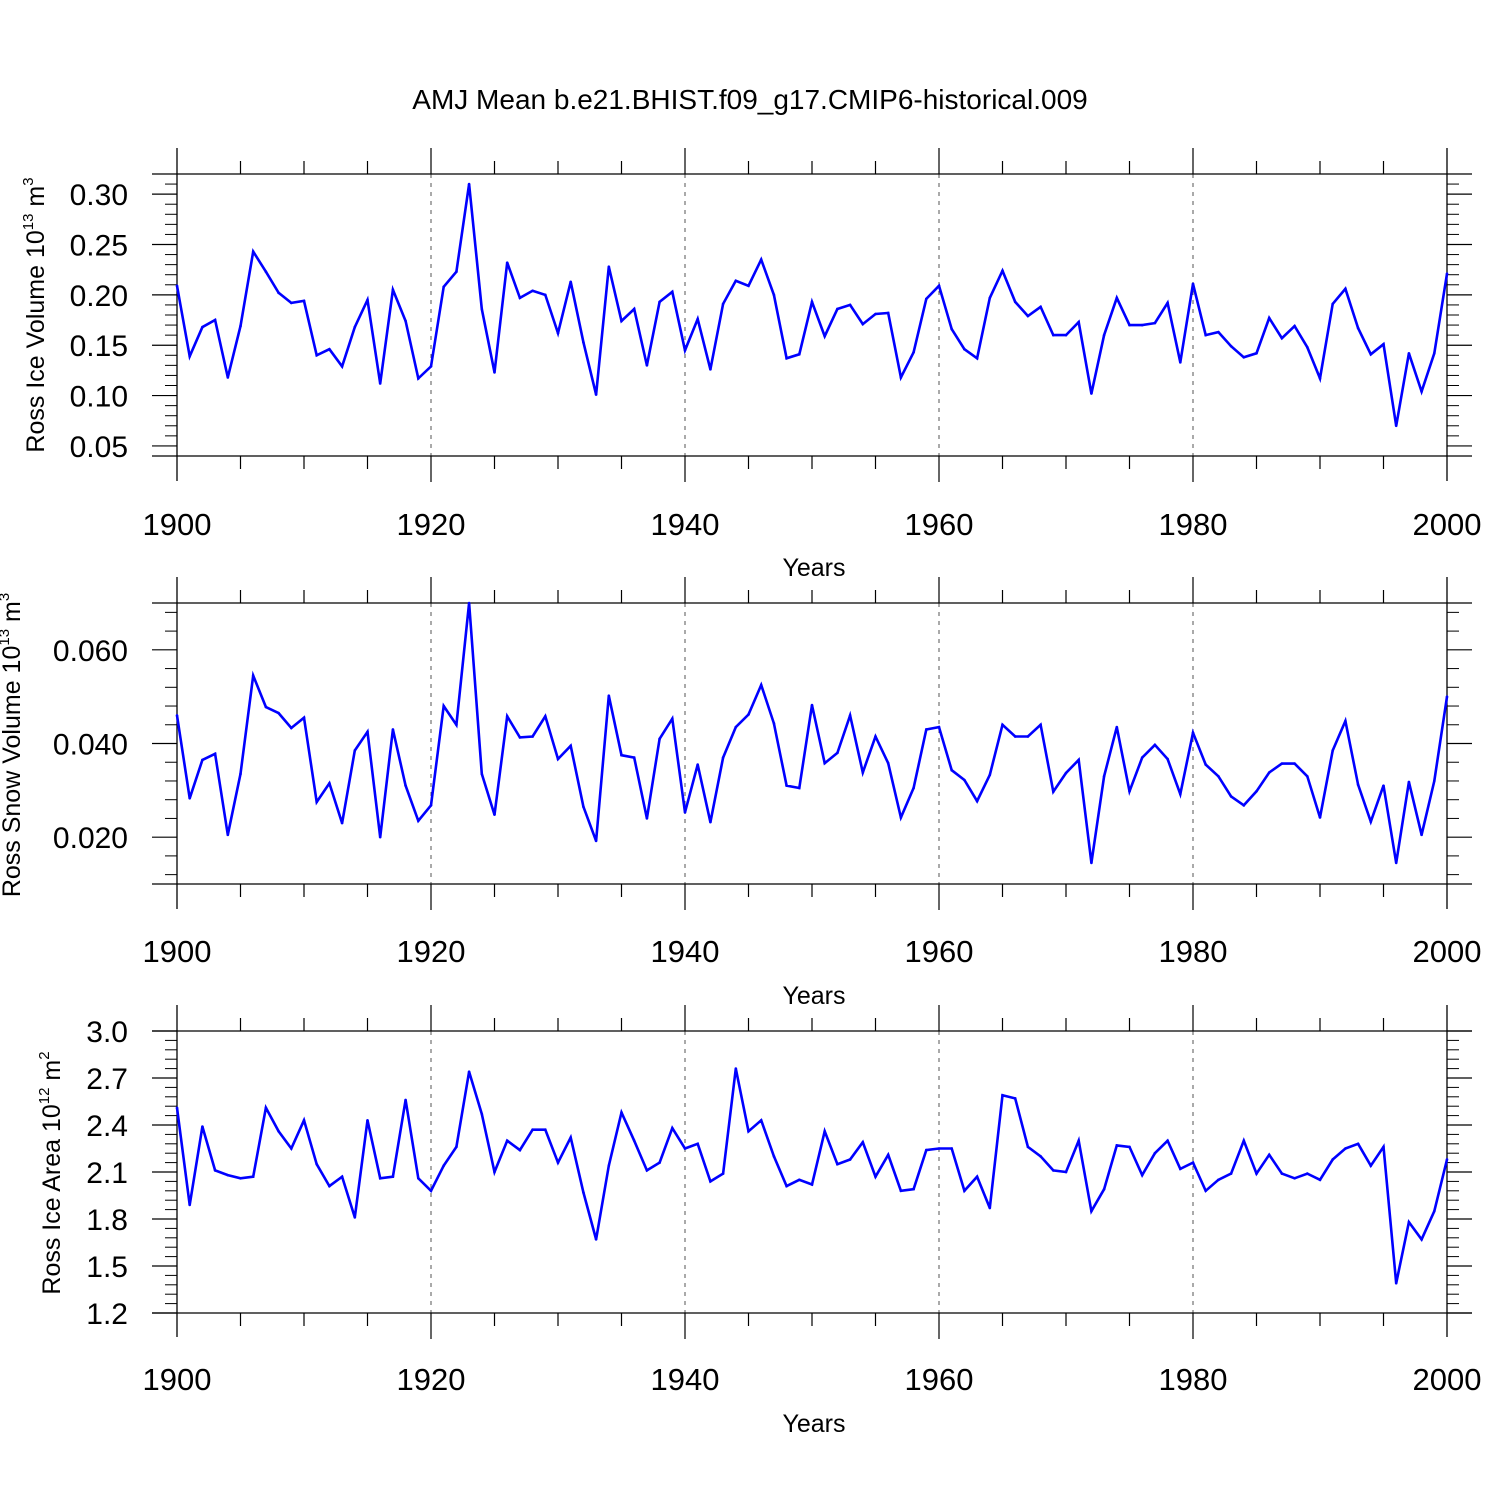 The image size is (1500, 1500). Describe the element at coordinates (90, 838) in the screenshot. I see `y-tick-label: 0.020` at that location.